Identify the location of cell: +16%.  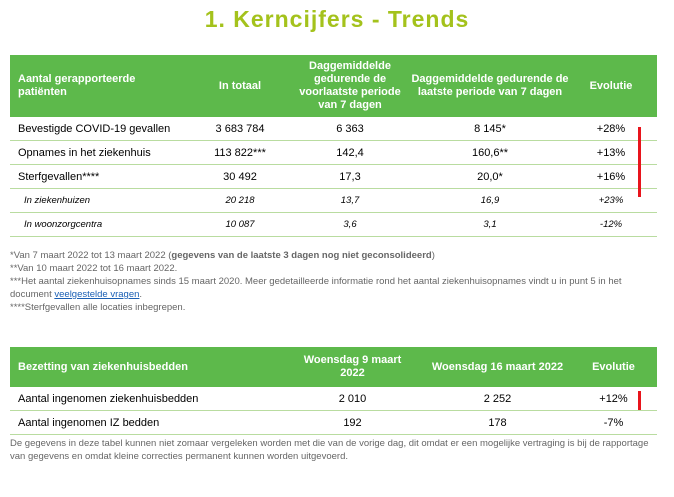
(611, 176).